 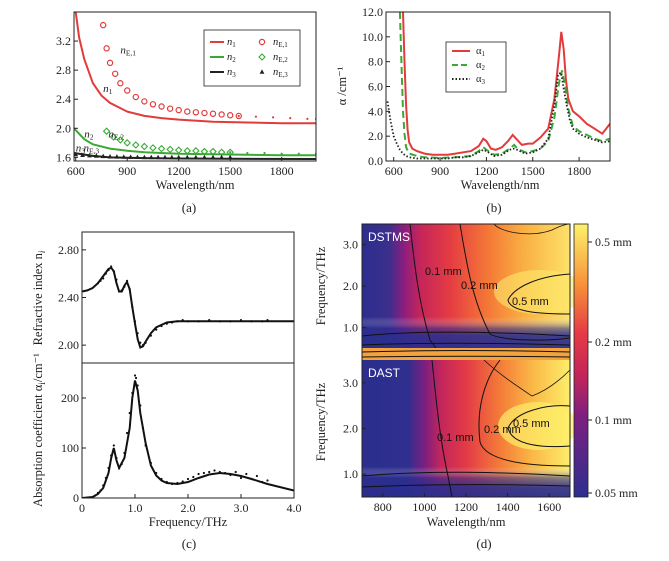 What do you see at coordinates (189, 543) in the screenshot?
I see `panel-c-caption: (c)` at bounding box center [189, 543].